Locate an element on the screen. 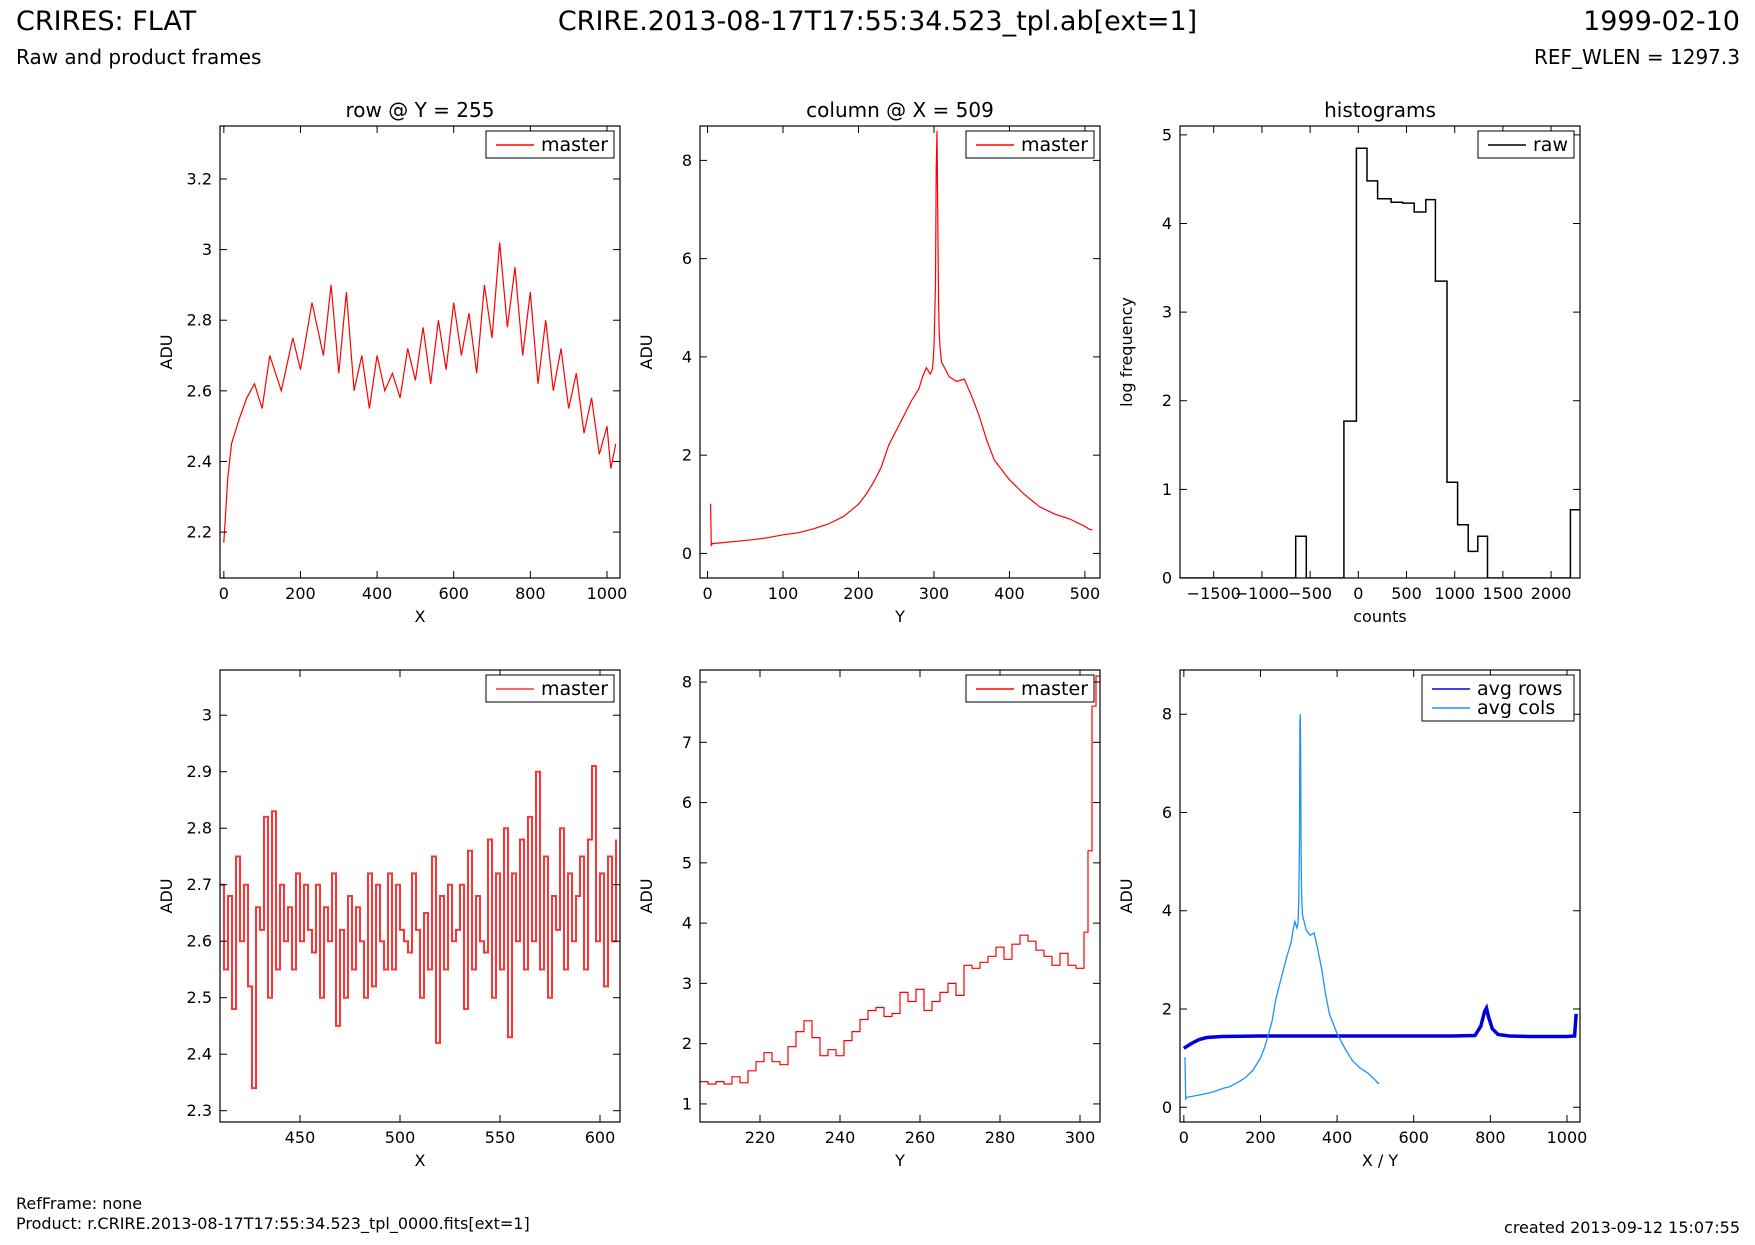  y-tick-label: 3.2 is located at coordinates (199, 178).